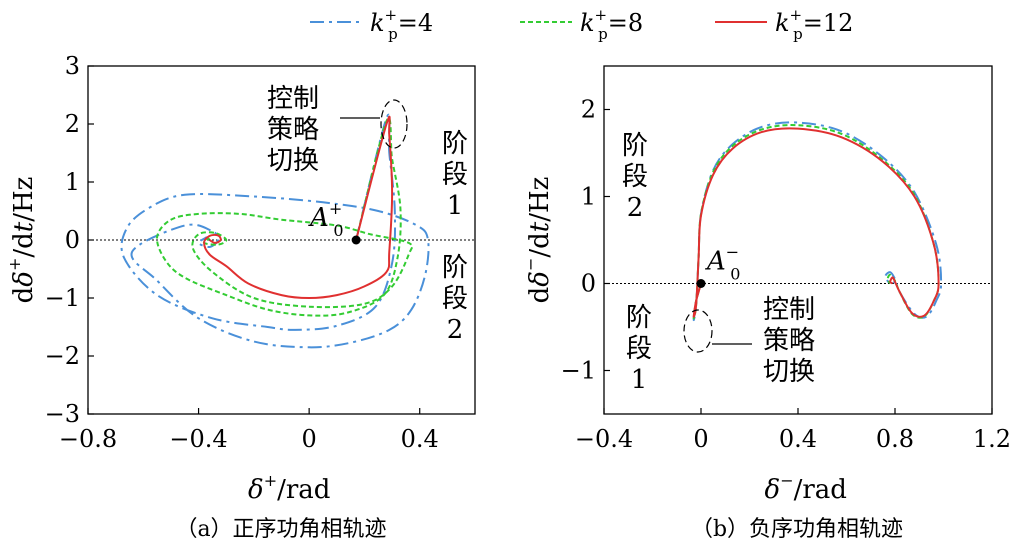 The width and height of the screenshot is (1021, 550). Describe the element at coordinates (325, 219) in the screenshot. I see `start-point-label: A+ 0` at that location.